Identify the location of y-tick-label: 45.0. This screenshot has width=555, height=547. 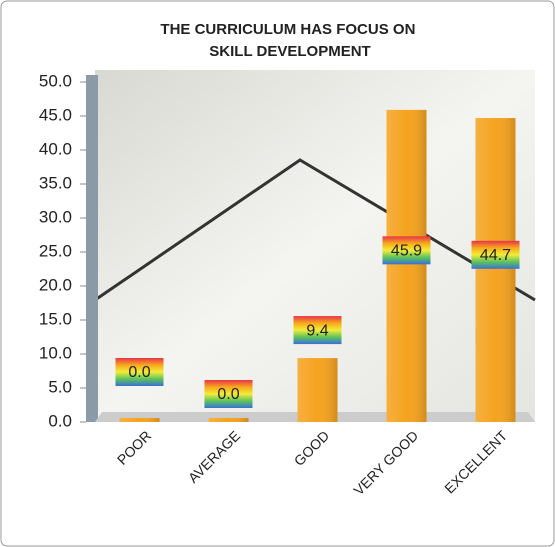
(55, 114).